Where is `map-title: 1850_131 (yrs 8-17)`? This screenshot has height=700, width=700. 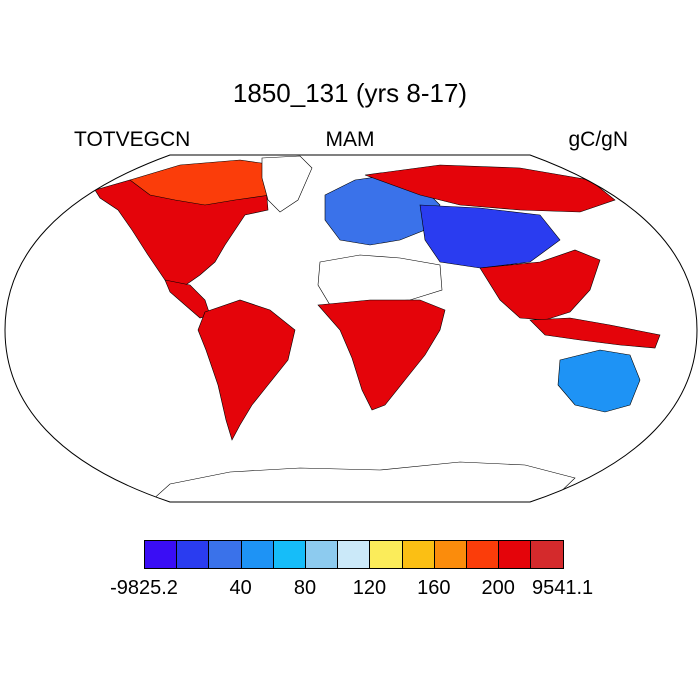
map-title: 1850_131 (yrs 8-17) is located at coordinates (350, 93).